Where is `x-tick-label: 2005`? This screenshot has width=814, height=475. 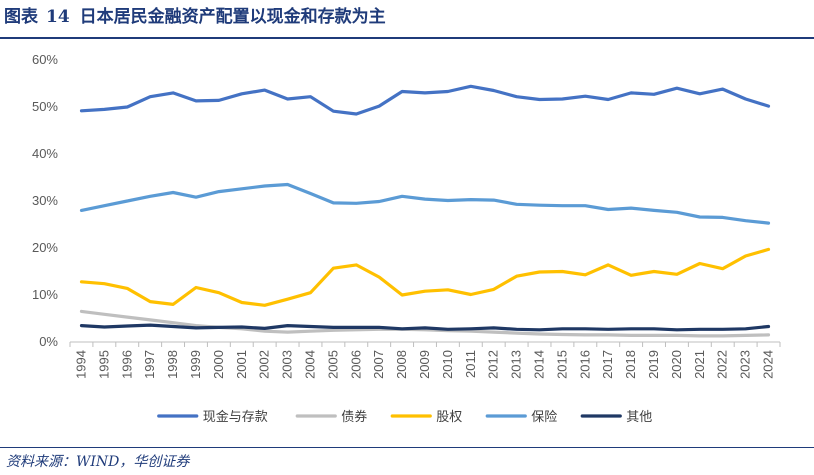 x-tick-label: 2005 is located at coordinates (332, 364).